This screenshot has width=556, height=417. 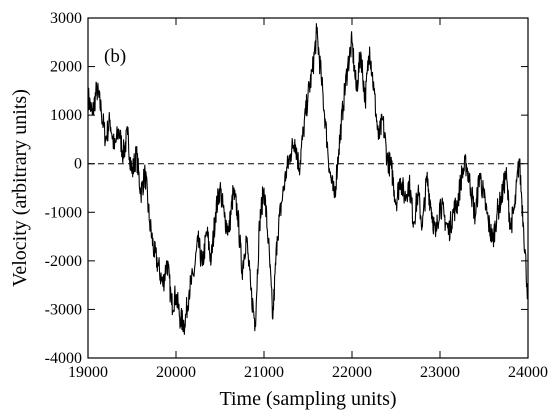 What do you see at coordinates (66, 115) in the screenshot?
I see `y-tick-label: 1000` at bounding box center [66, 115].